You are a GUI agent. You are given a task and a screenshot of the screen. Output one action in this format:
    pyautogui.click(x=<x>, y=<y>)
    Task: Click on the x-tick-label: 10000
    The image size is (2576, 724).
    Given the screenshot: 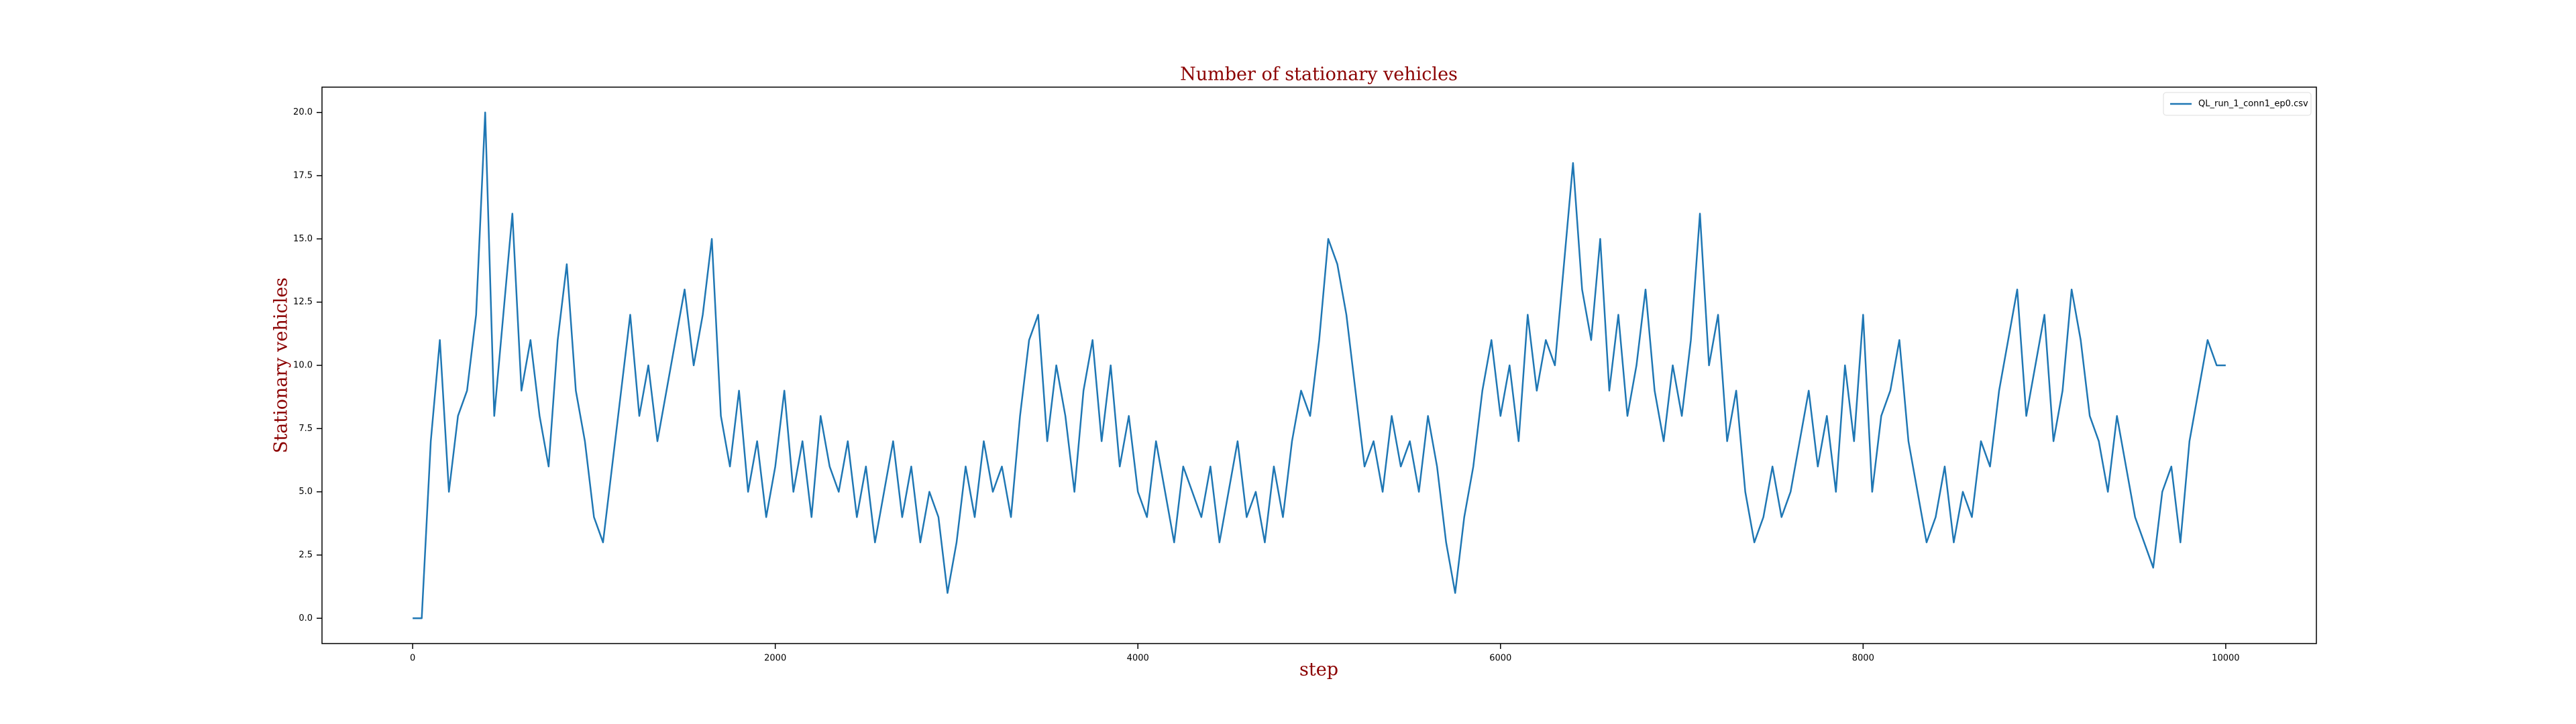 What is the action you would take?
    pyautogui.click(x=2225, y=659)
    